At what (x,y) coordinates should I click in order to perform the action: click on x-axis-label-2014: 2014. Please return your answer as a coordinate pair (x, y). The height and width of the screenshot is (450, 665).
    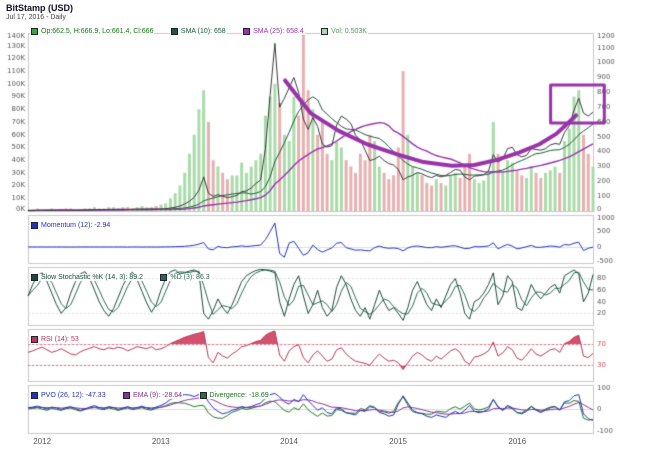
    Looking at the image, I should click on (289, 441).